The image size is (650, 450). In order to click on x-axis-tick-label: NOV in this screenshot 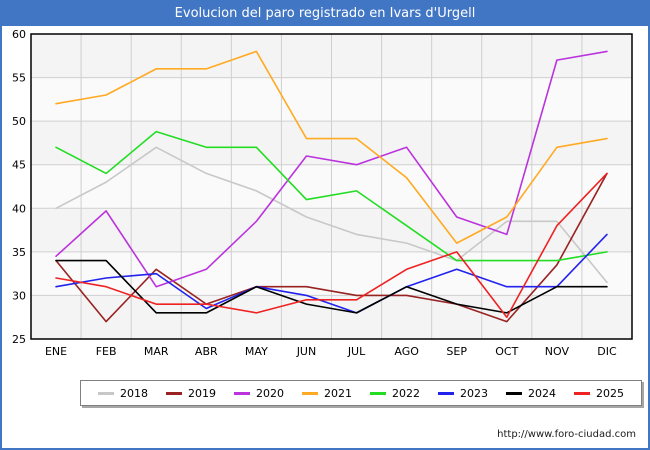, I will do `click(557, 351)`.